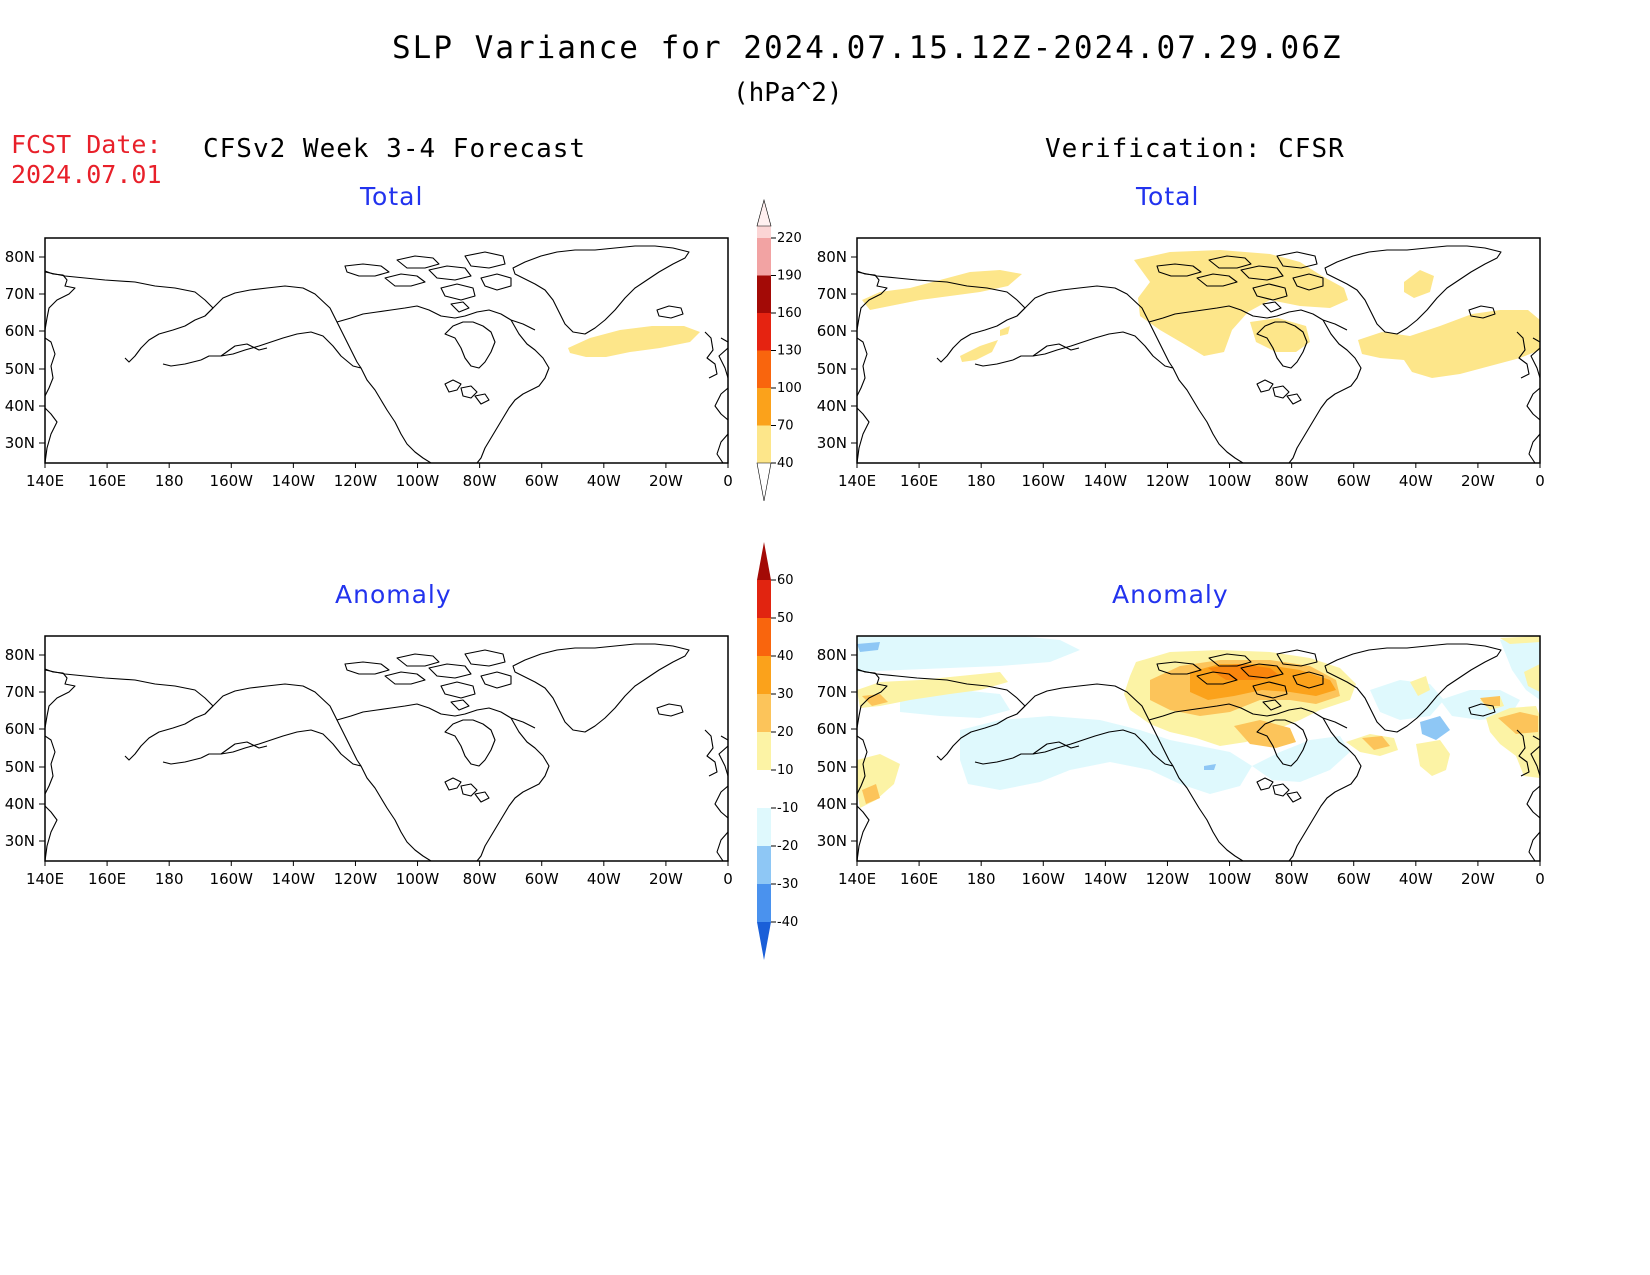 The height and width of the screenshot is (1275, 1650). Describe the element at coordinates (386, 350) in the screenshot. I see `map-forecast-total` at that location.